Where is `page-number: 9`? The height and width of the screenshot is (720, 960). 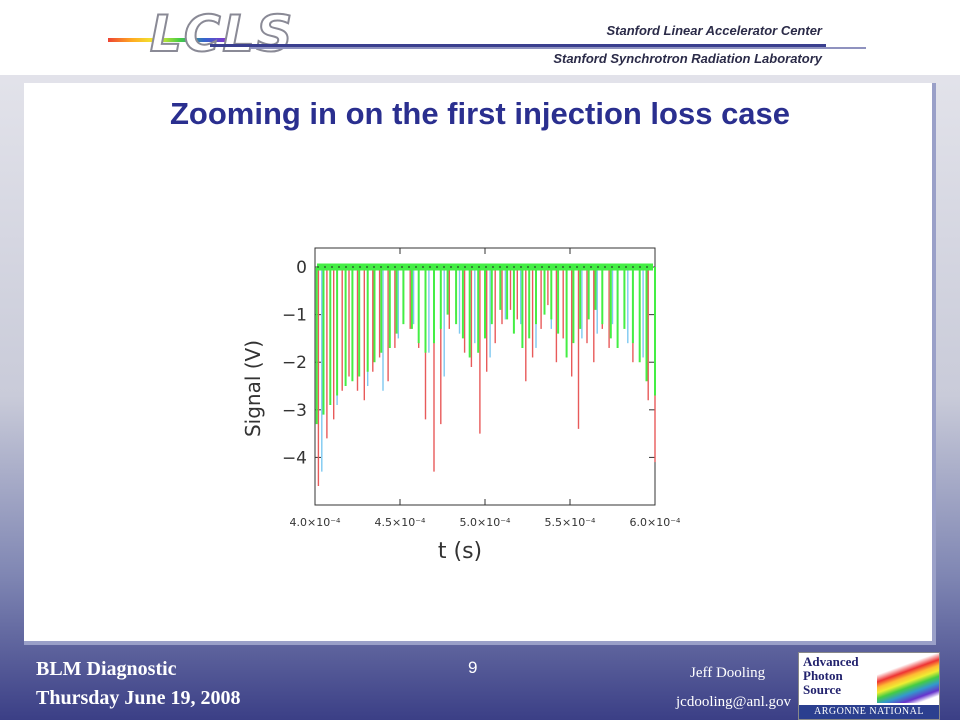
page-number: 9 is located at coordinates (473, 667).